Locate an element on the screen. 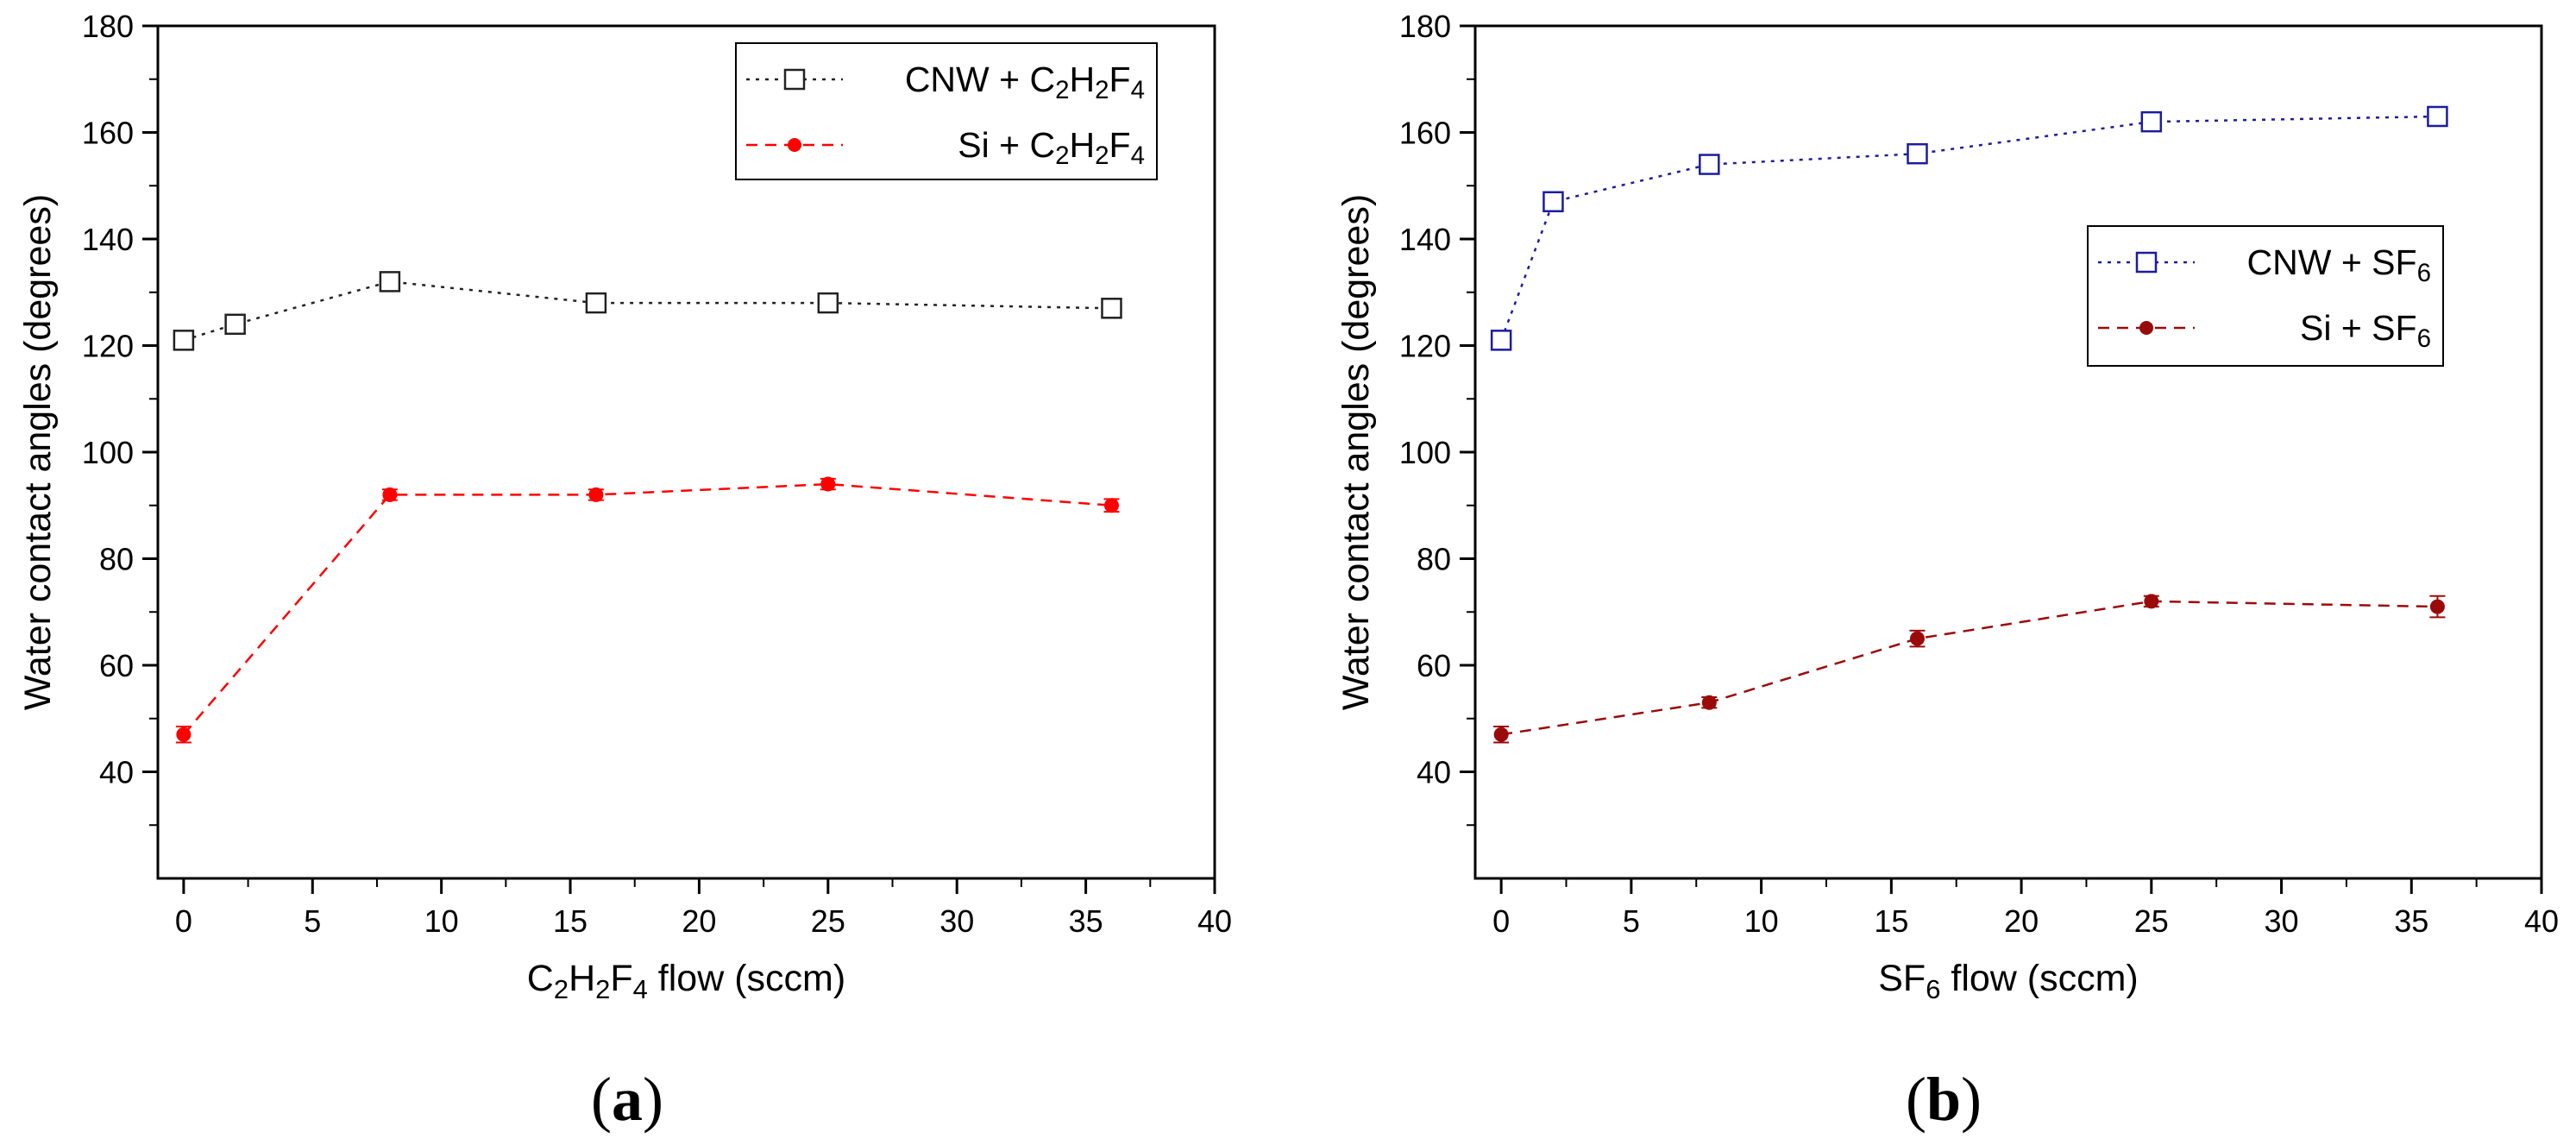 This screenshot has height=1145, width=2576. panel-label: (a) is located at coordinates (627, 1100).